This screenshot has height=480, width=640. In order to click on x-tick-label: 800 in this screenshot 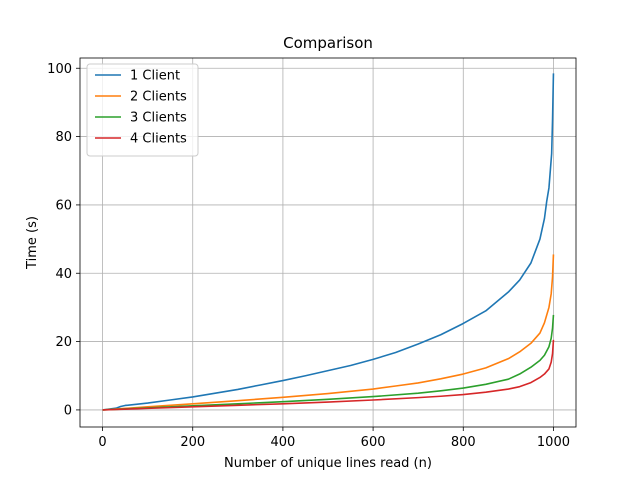, I will do `click(463, 442)`.